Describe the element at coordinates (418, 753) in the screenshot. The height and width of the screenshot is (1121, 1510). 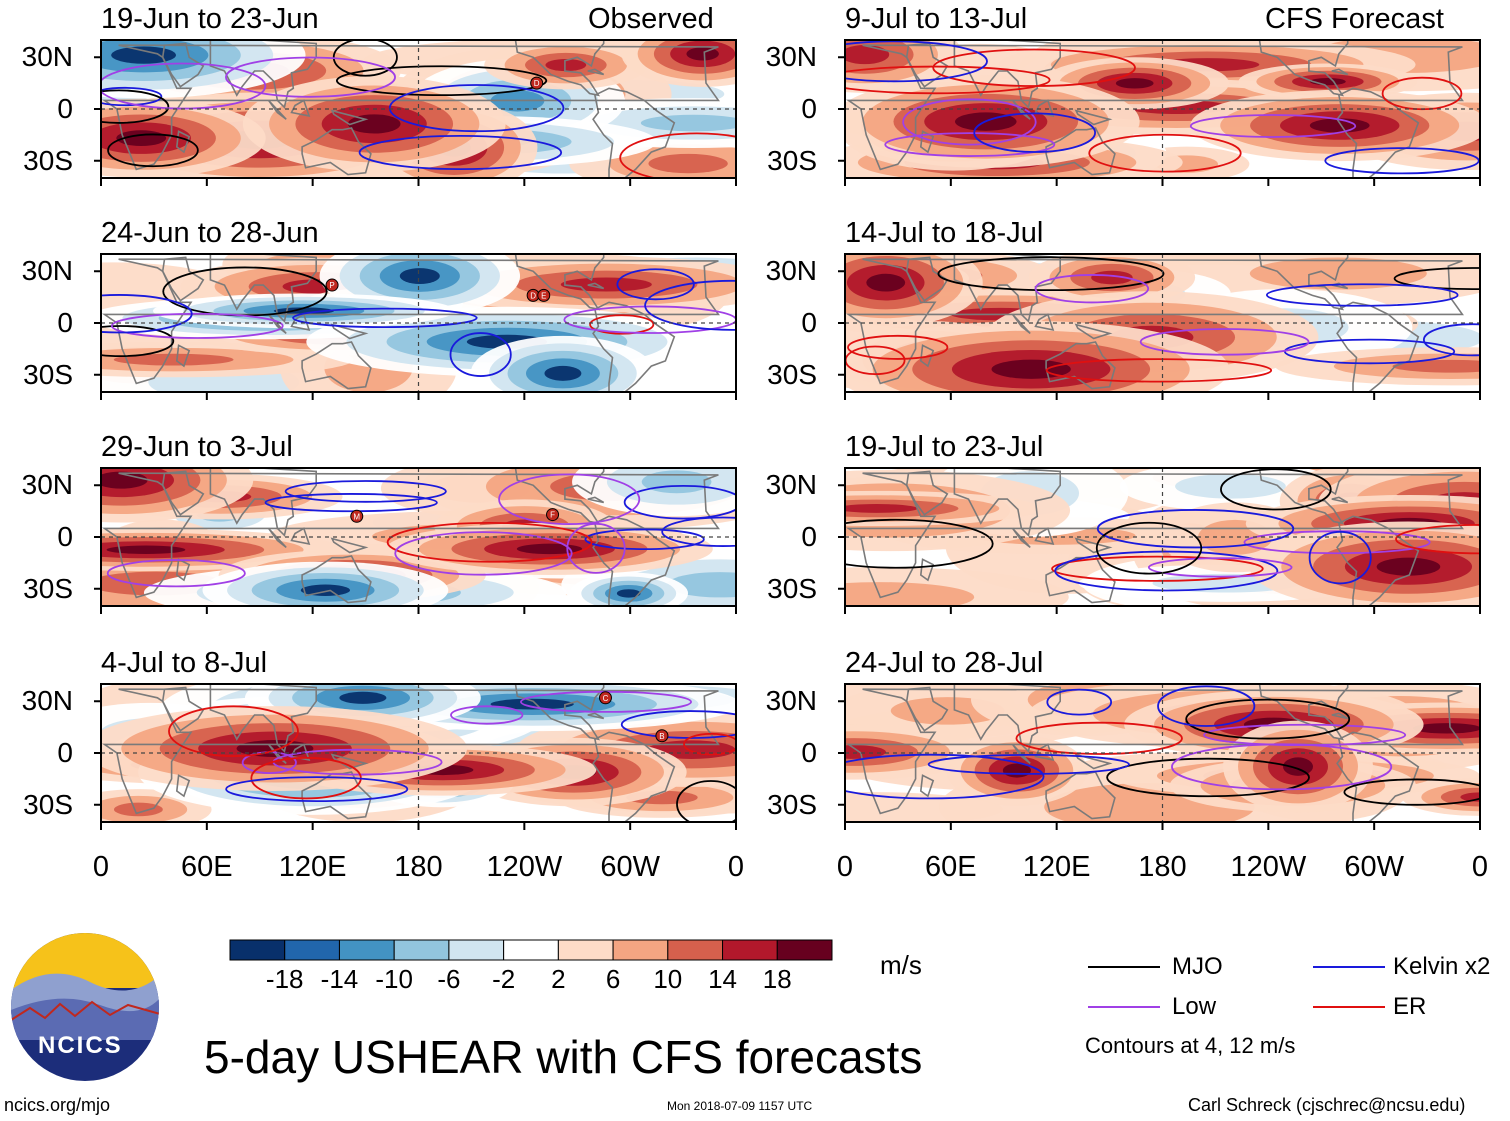
I see `shear-field: CB` at that location.